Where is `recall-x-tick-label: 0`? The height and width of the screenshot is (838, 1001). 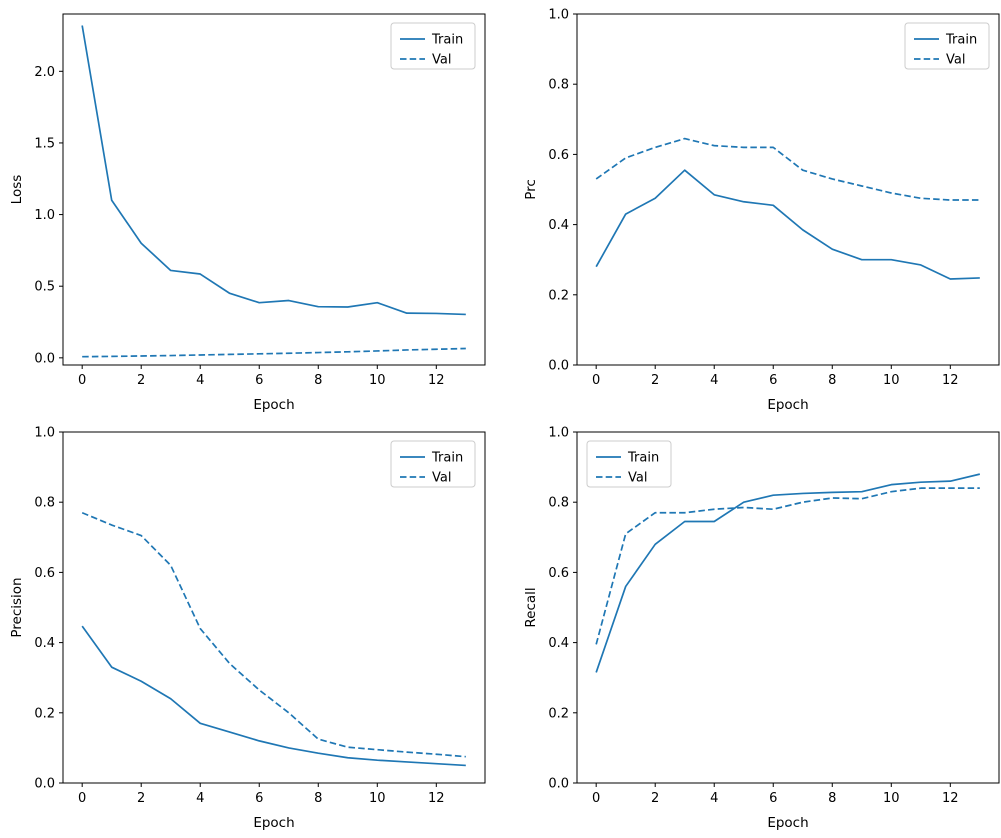
recall-x-tick-label: 0 is located at coordinates (596, 798).